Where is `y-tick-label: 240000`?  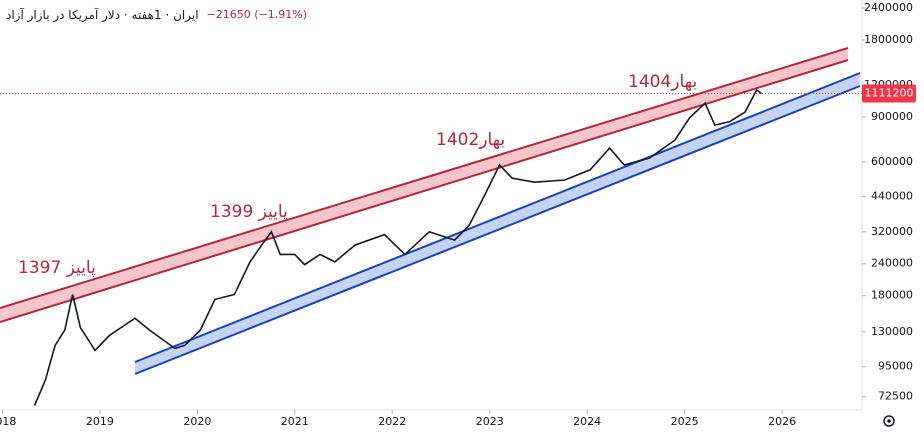 y-tick-label: 240000 is located at coordinates (892, 263).